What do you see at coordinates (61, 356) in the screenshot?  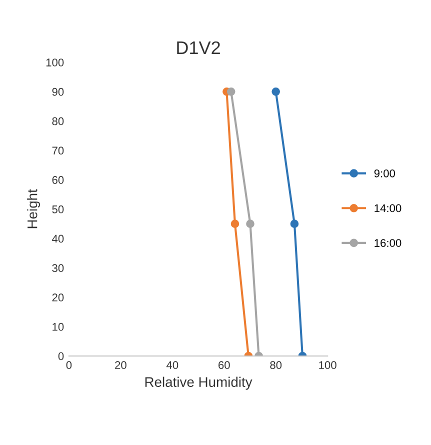 I see `y-tick-label: 0` at bounding box center [61, 356].